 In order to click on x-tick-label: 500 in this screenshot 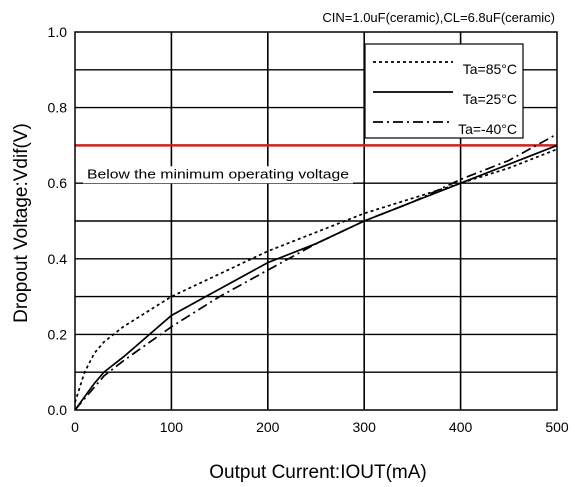, I will do `click(557, 427)`.